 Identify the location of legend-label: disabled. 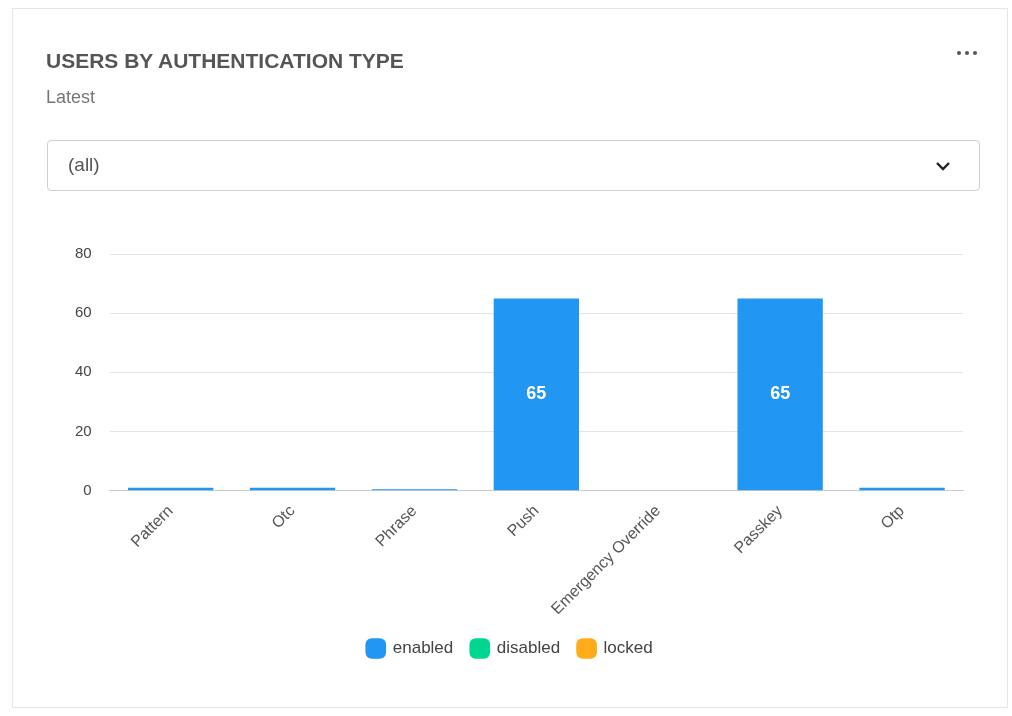
(528, 648).